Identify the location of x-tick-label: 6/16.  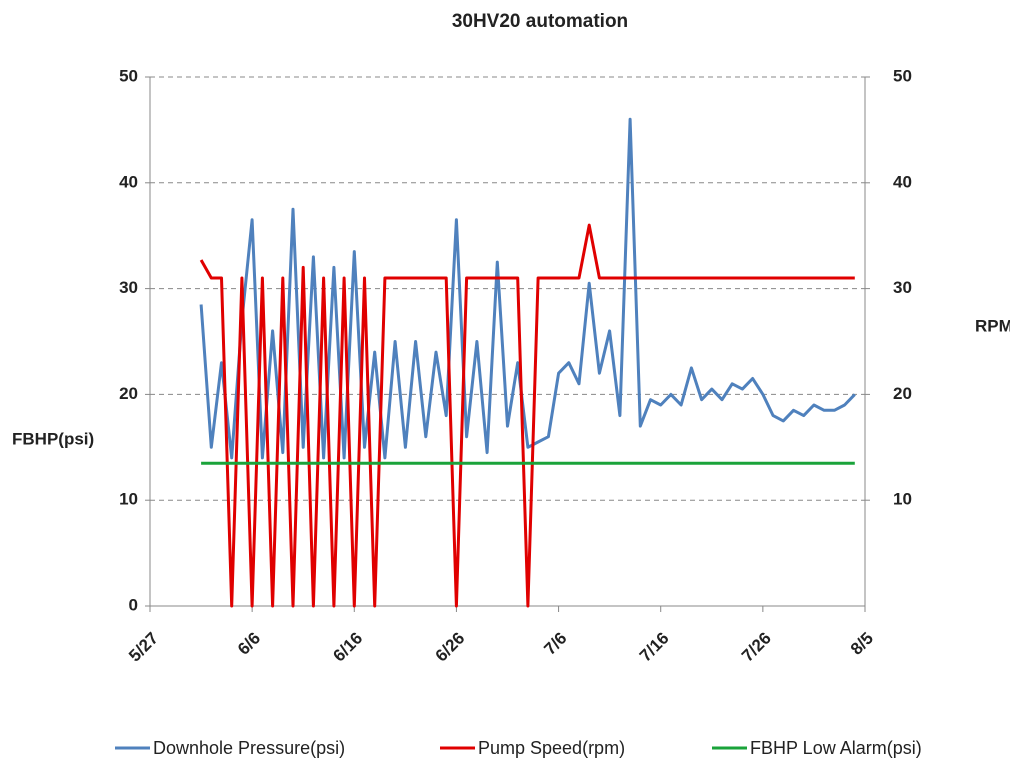
(347, 647).